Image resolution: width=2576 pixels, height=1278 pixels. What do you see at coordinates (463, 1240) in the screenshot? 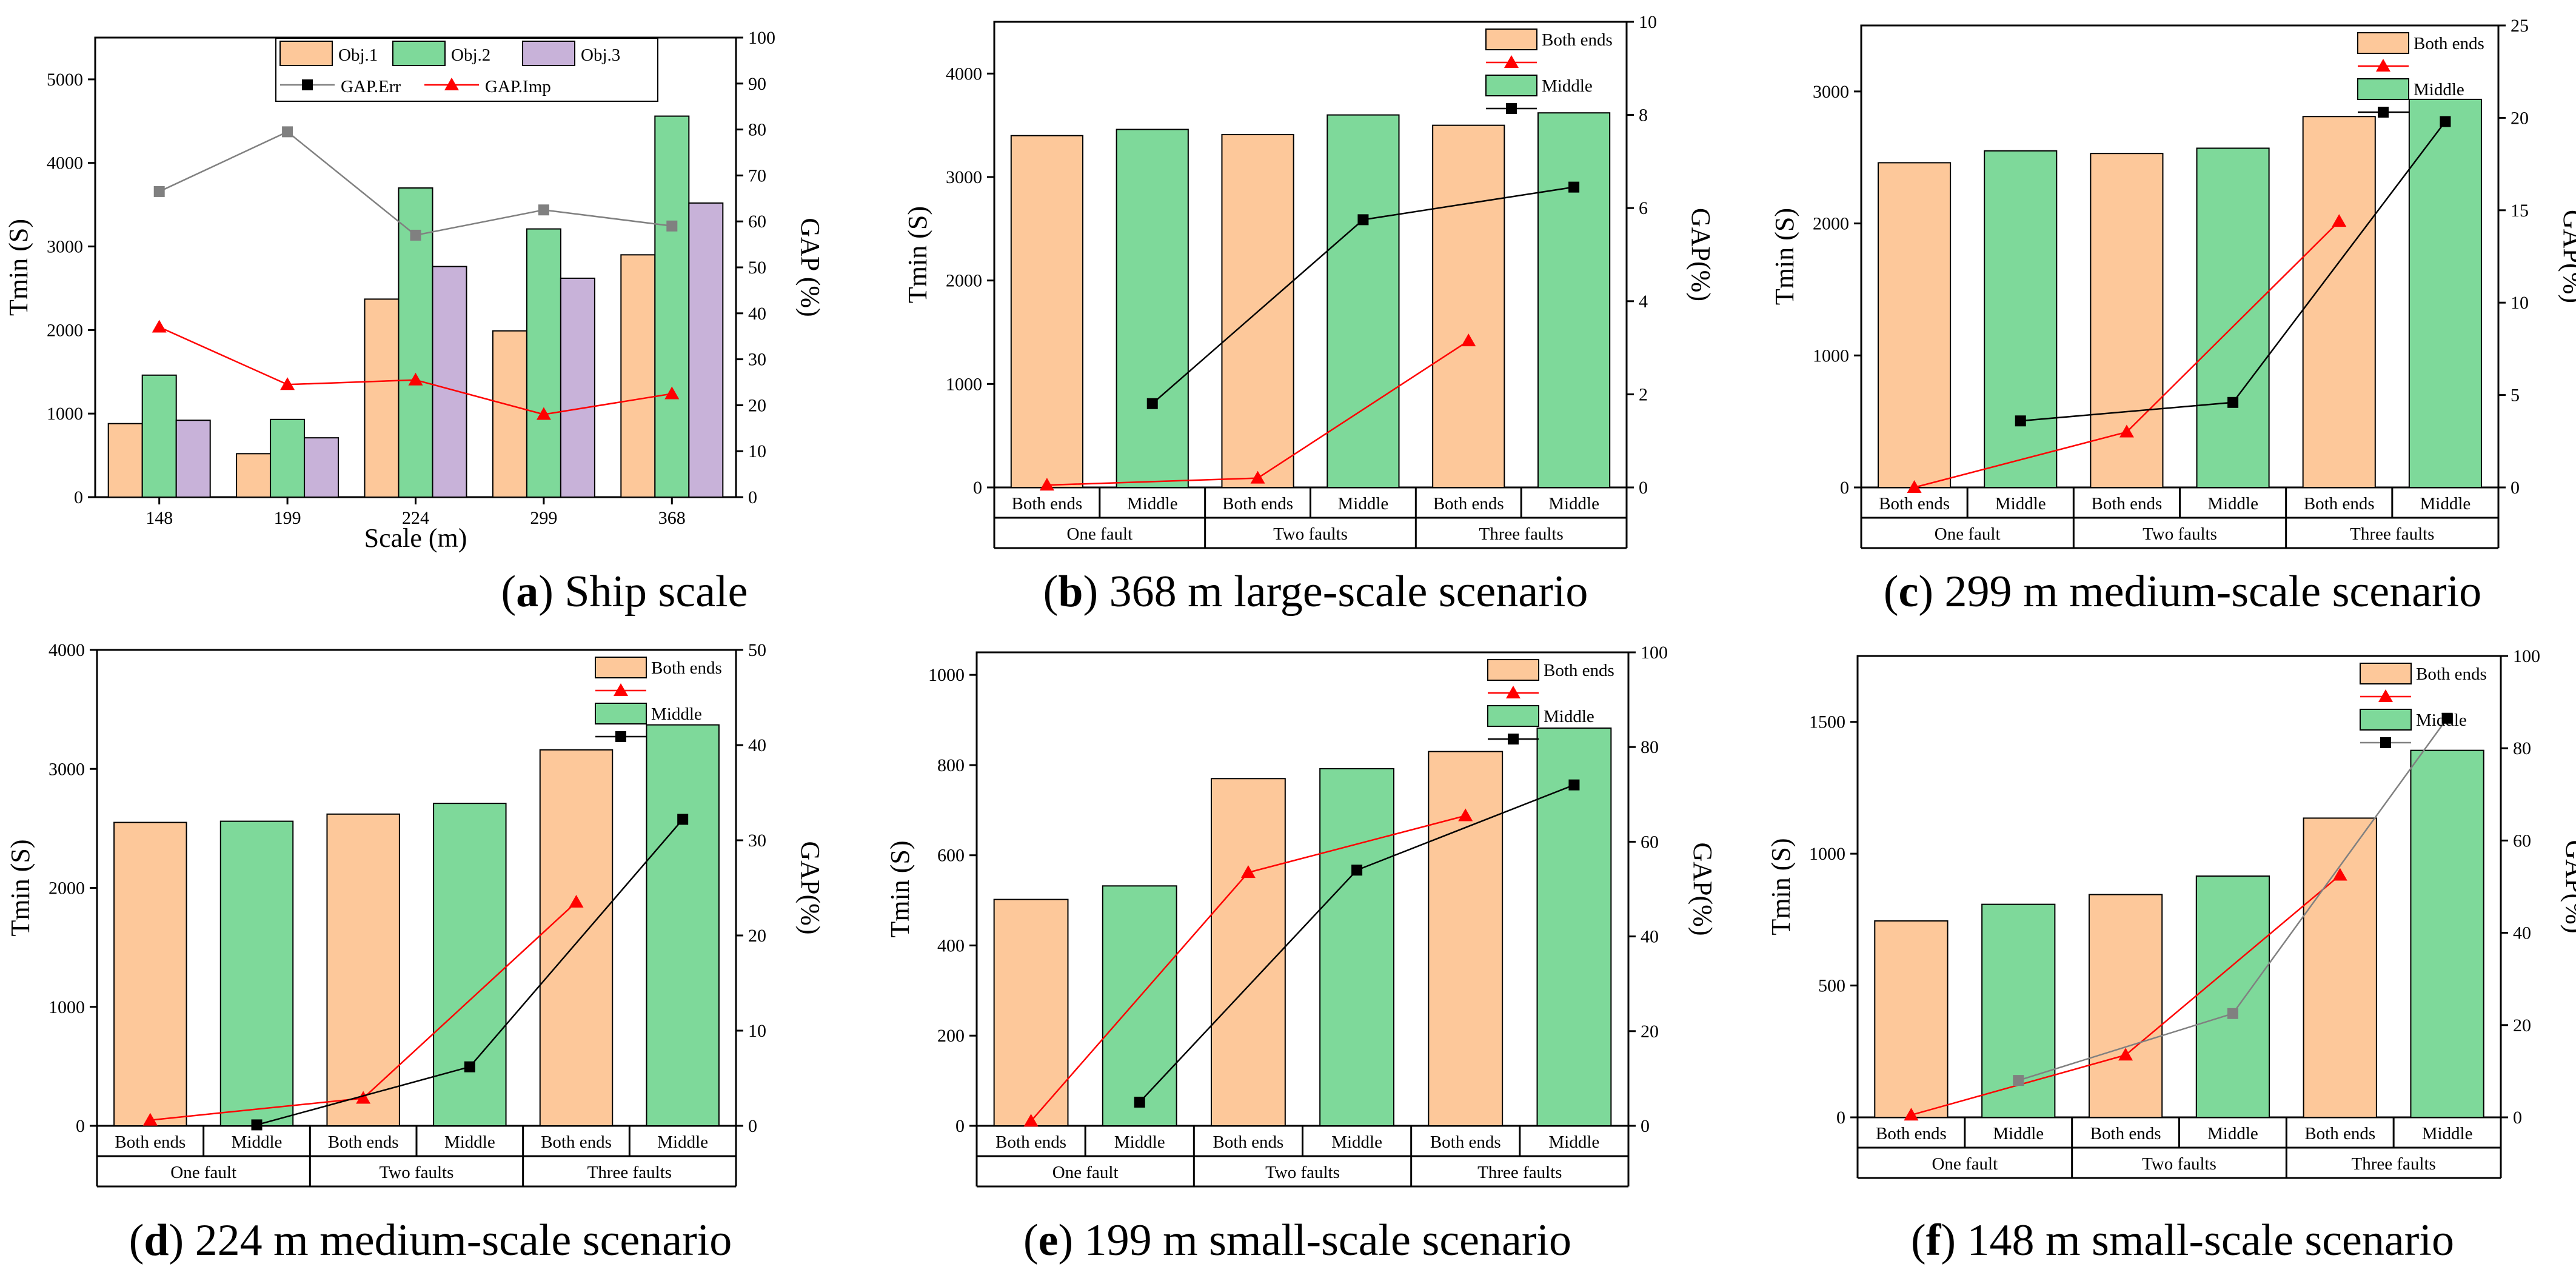
I see `caption-text: 224 m medium-scale scenario` at bounding box center [463, 1240].